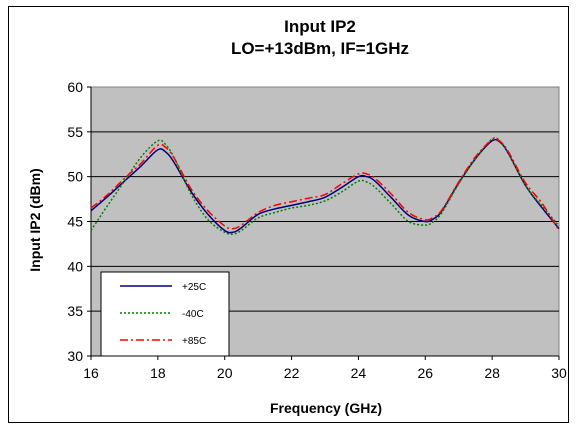 Image resolution: width=578 pixels, height=426 pixels. I want to click on y-tick-label-45: 45, so click(75, 222).